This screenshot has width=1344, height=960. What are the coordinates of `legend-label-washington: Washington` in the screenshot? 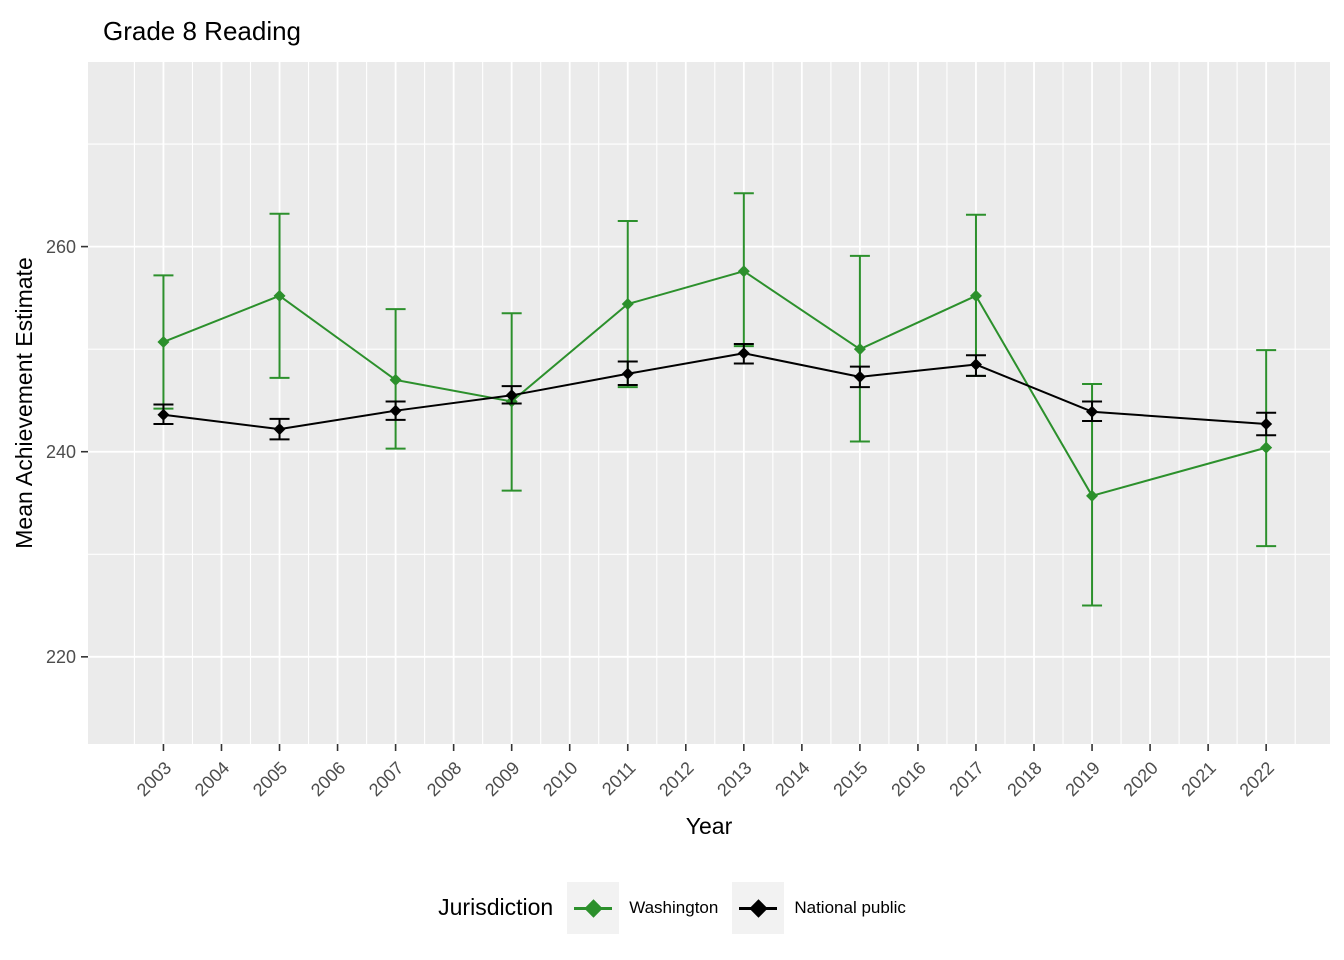 It's located at (674, 907).